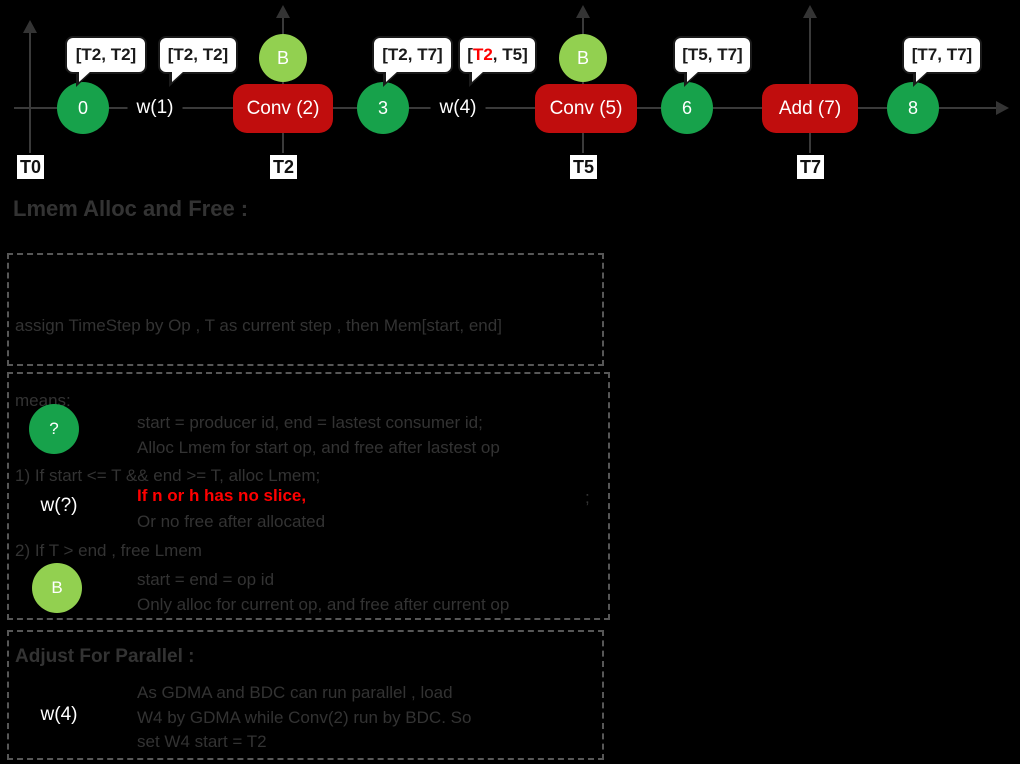  What do you see at coordinates (510, 54) in the screenshot?
I see `bubble-text: , T5]` at bounding box center [510, 54].